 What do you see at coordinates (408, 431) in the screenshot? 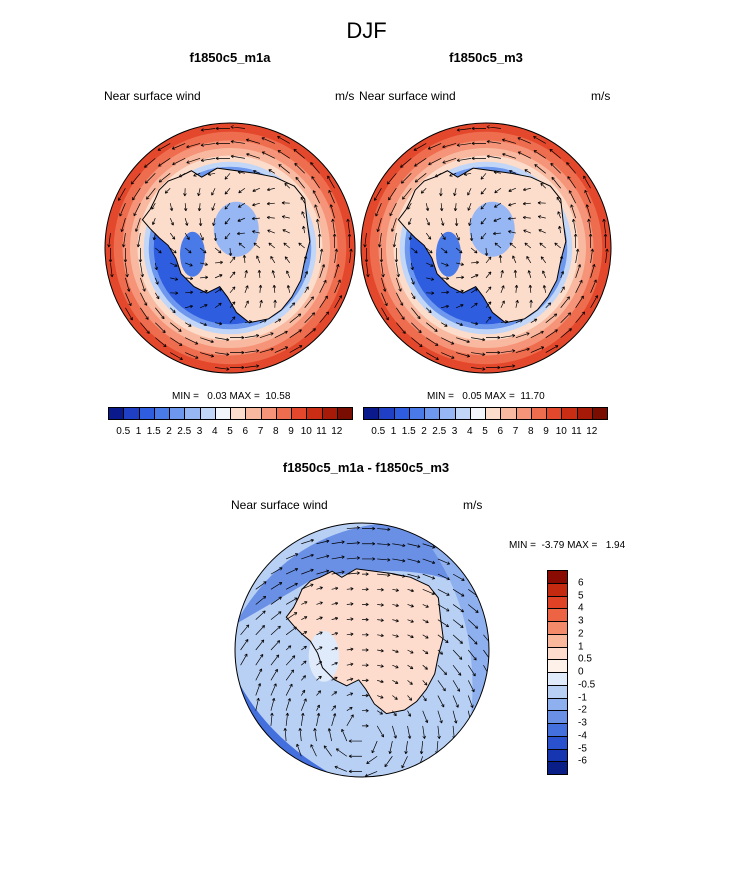
I see `panel-2-colorbar-tick-label: 1.5` at bounding box center [408, 431].